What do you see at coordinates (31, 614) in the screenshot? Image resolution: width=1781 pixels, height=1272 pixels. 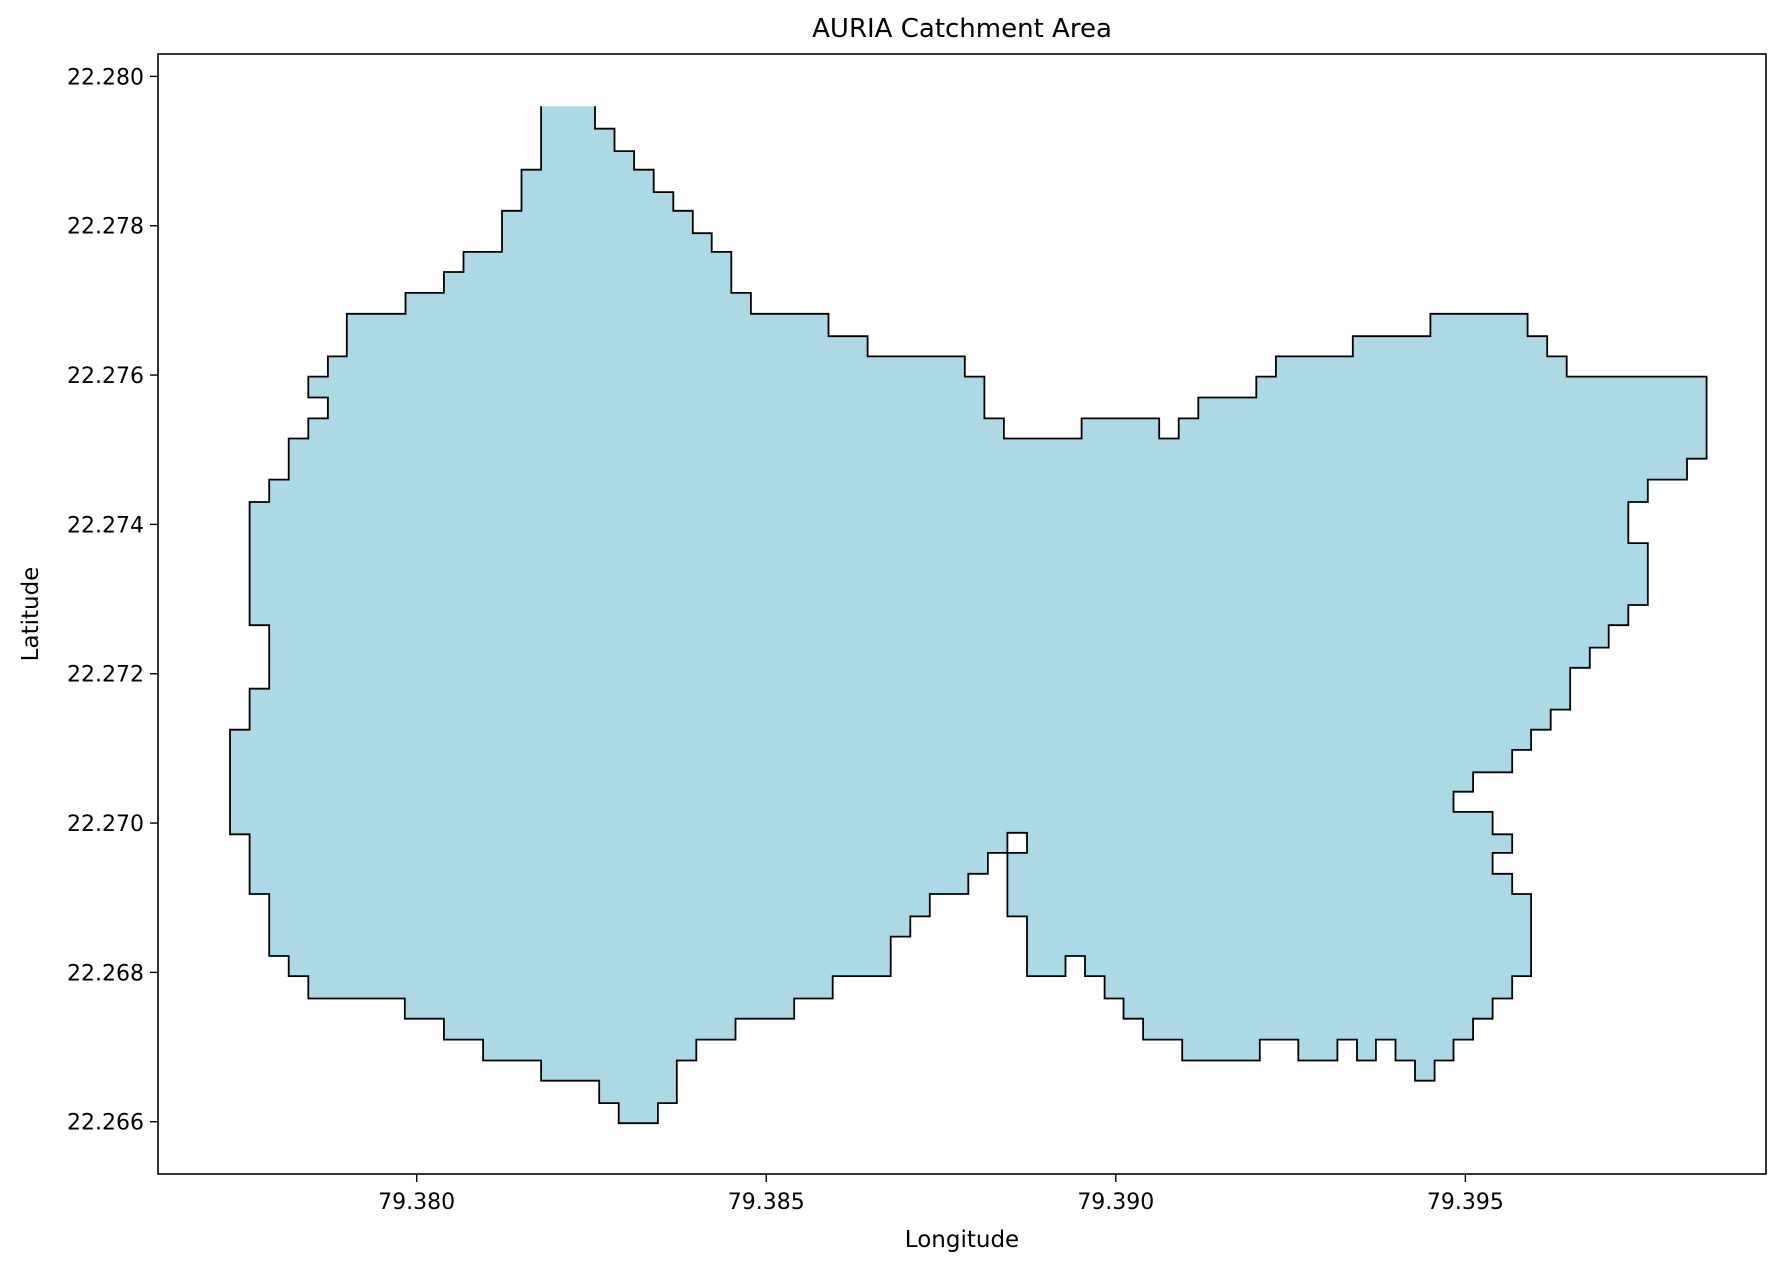 I see `y-axis-label: Latitude` at bounding box center [31, 614].